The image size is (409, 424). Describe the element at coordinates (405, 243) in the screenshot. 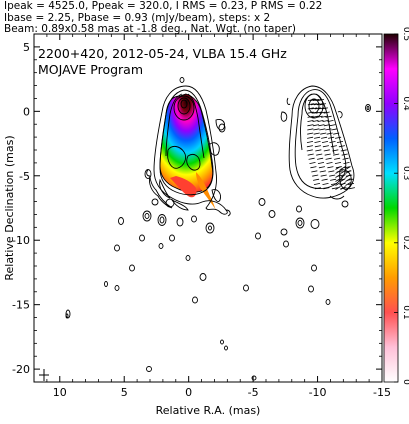

I see `colorbar-tick-label: 0.2` at that location.